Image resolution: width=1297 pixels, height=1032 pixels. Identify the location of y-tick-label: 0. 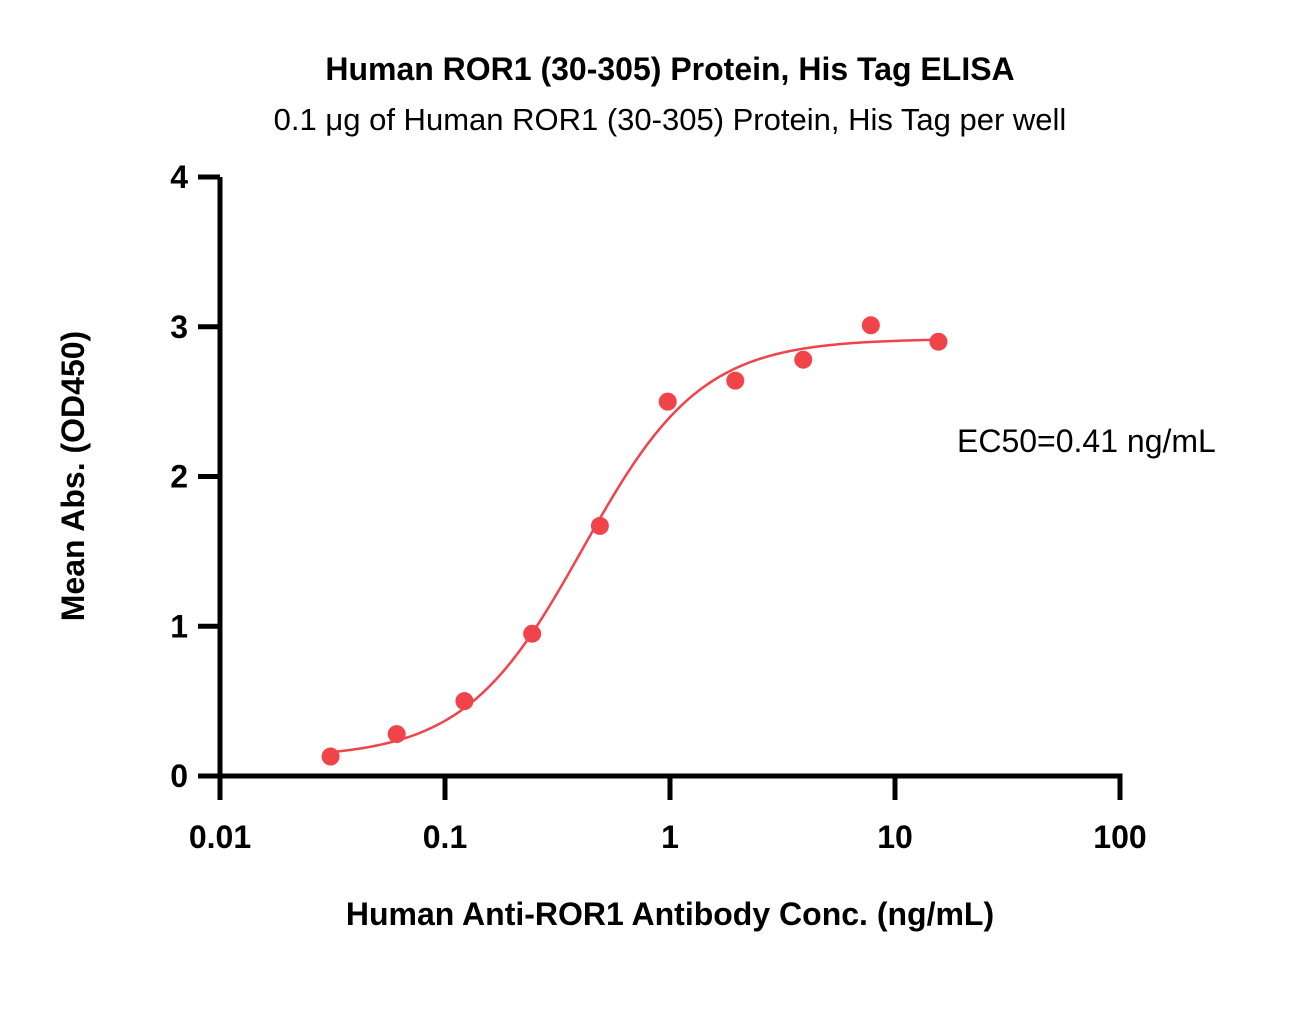
(179, 776).